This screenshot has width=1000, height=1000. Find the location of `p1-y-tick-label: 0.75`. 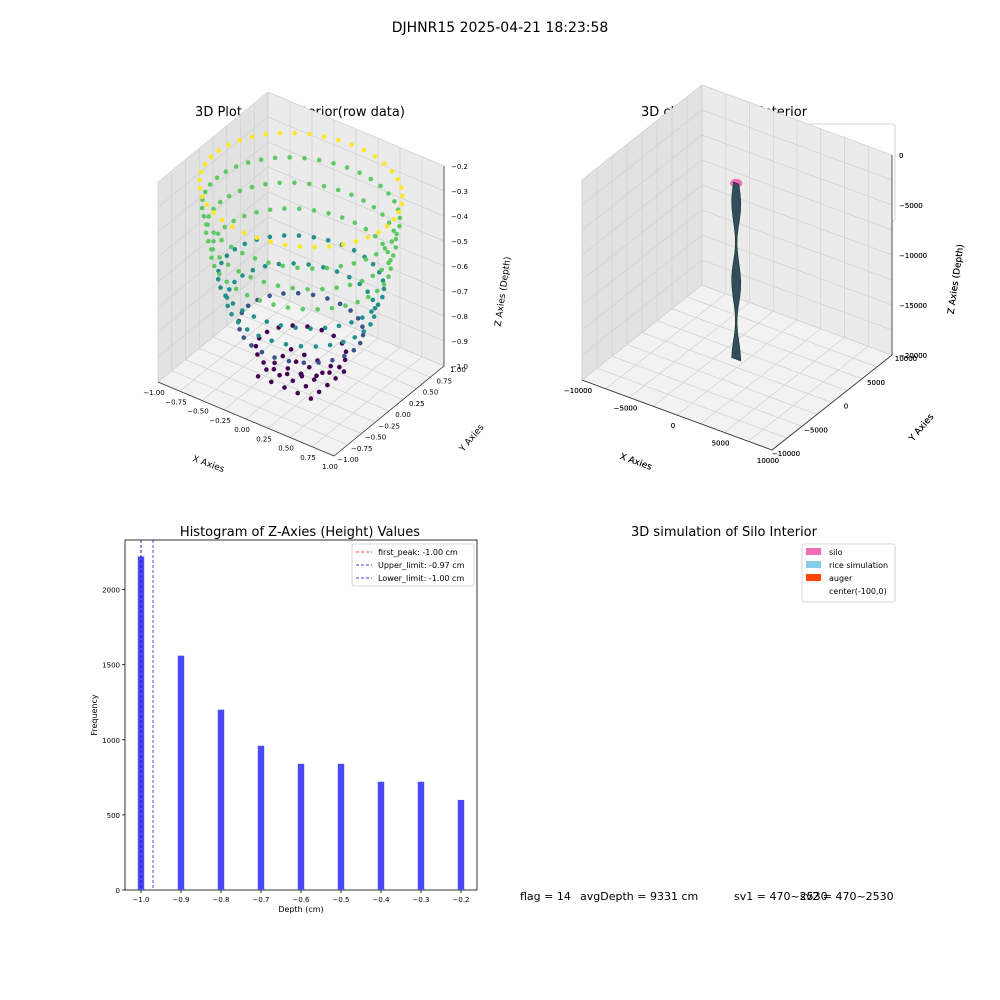

p1-y-tick-label: 0.75 is located at coordinates (444, 381).